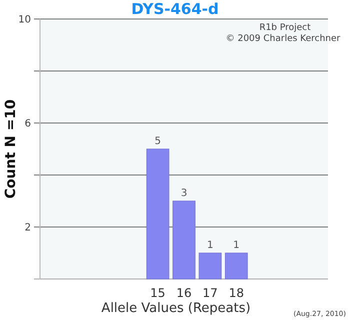  I want to click on y-tick-label: 2, so click(27, 228).